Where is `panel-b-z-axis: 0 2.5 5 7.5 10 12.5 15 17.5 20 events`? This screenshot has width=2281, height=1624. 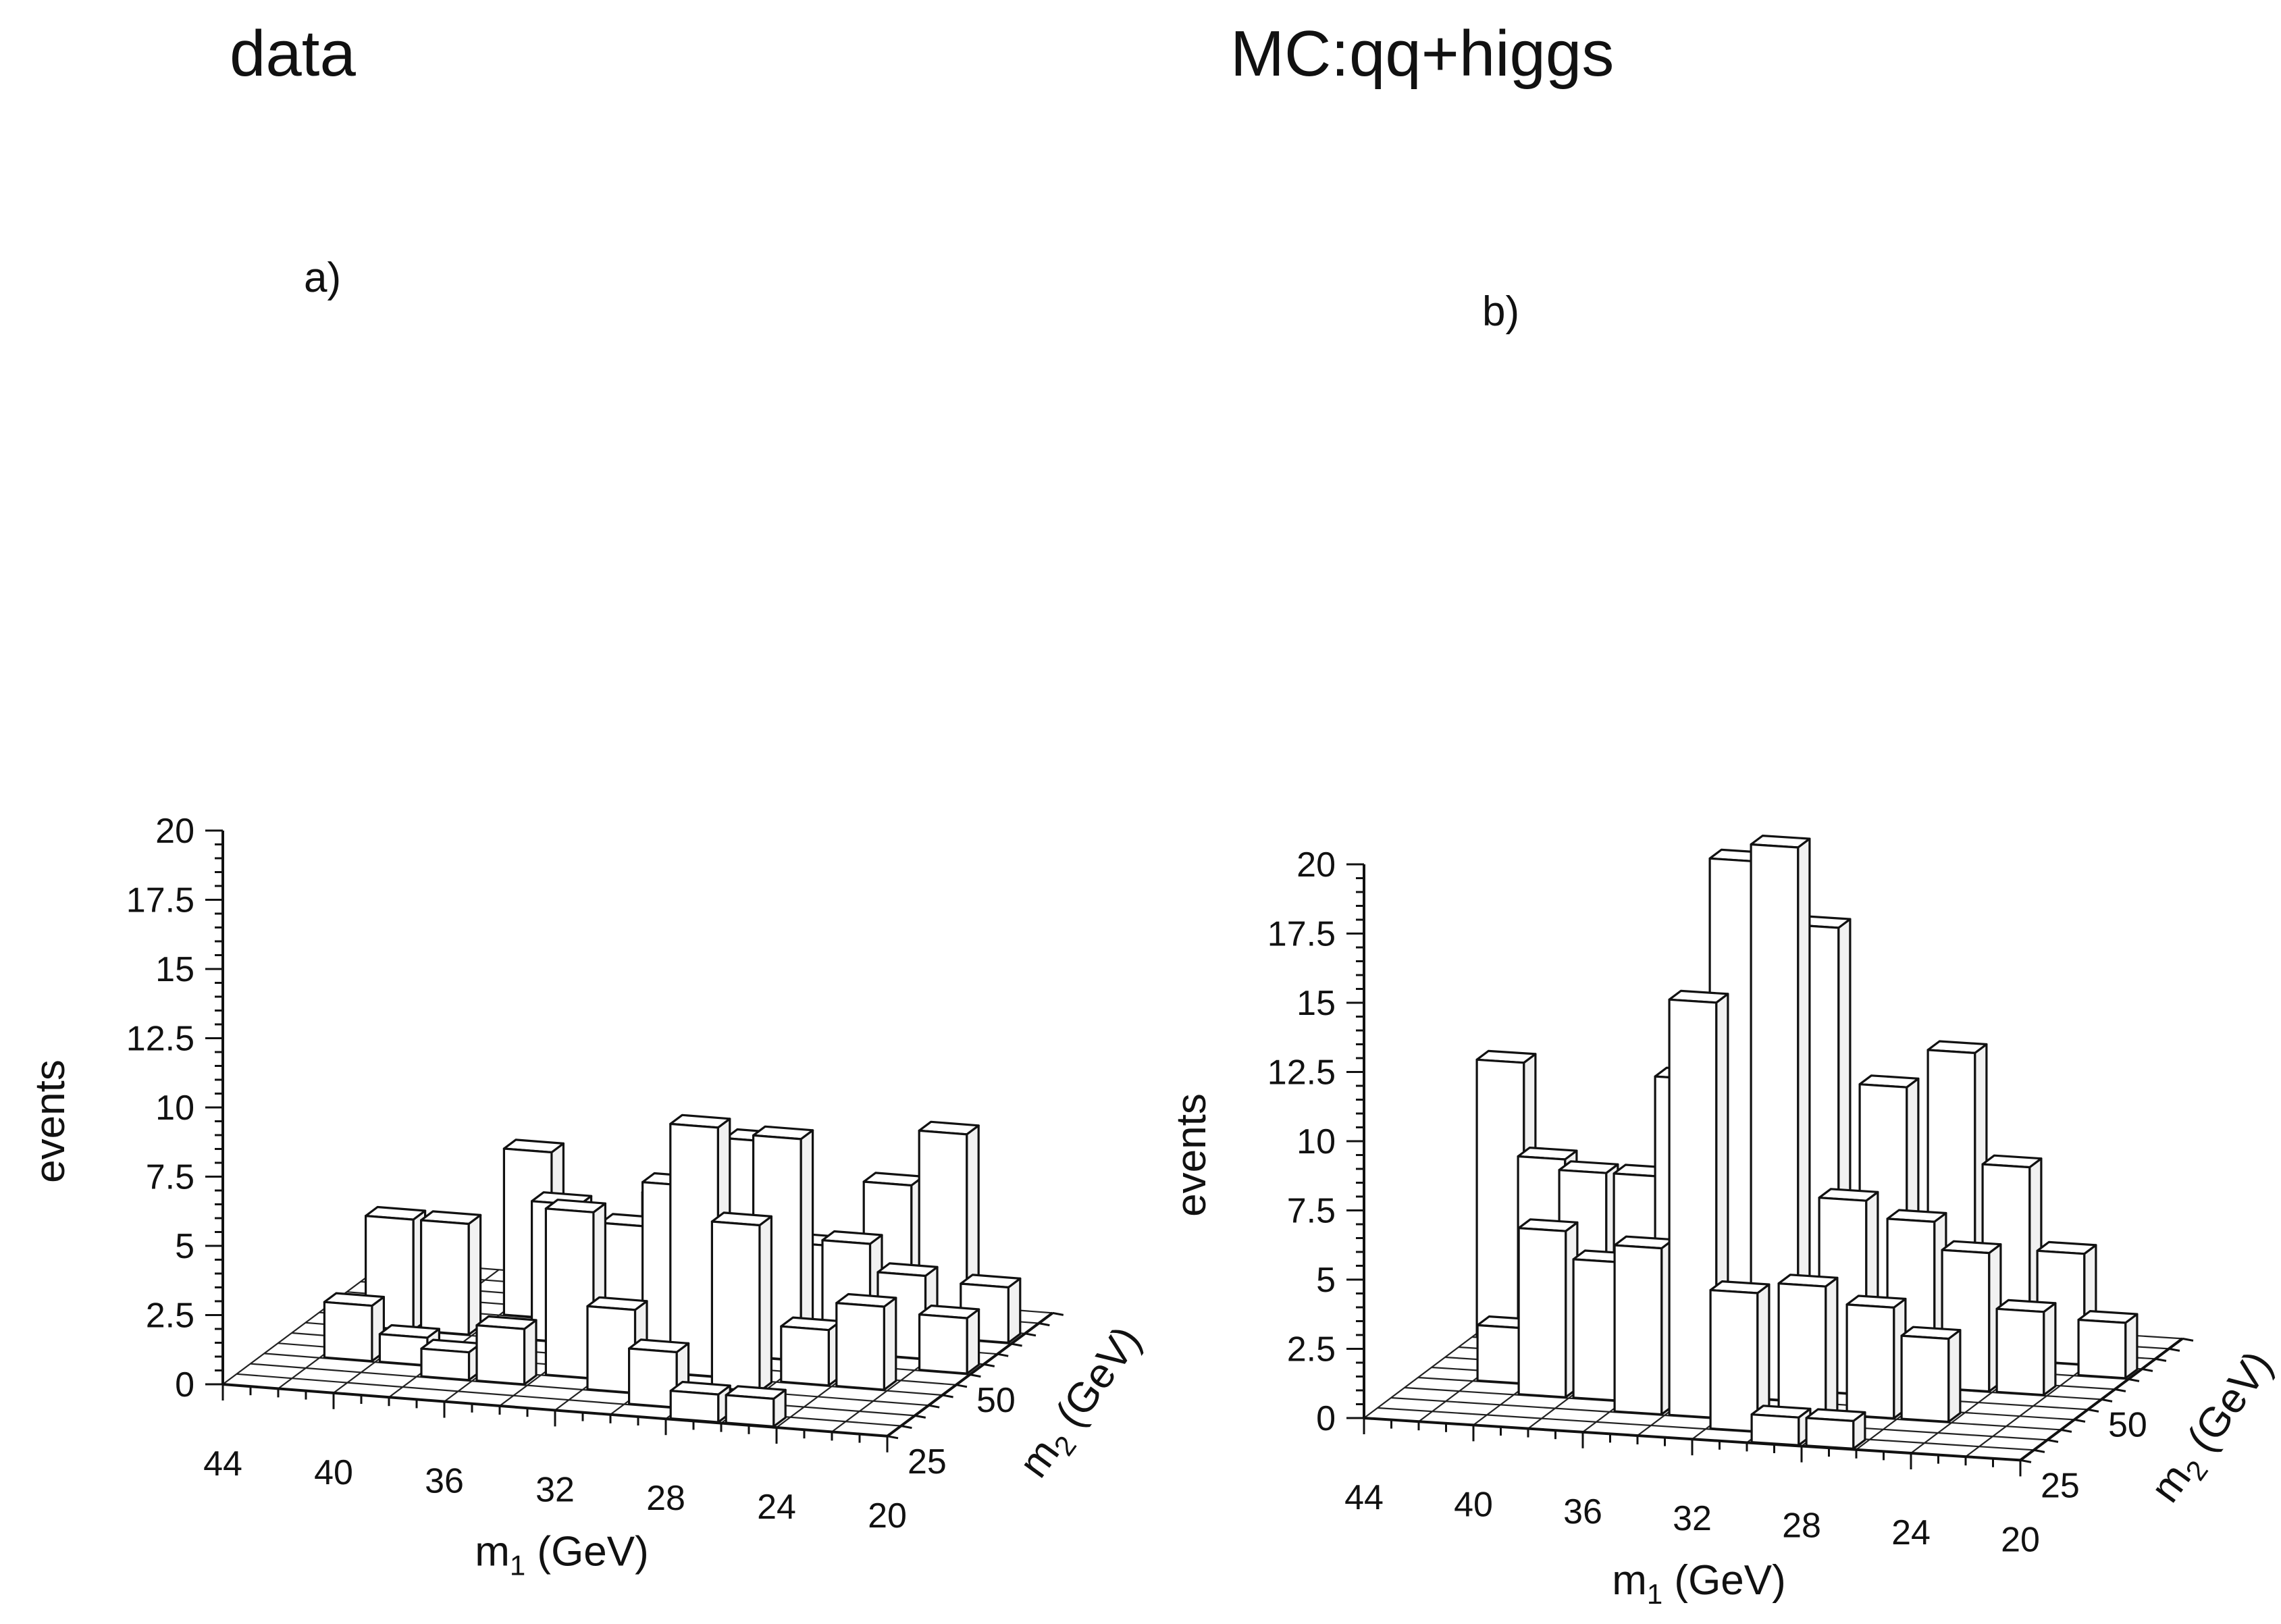 panel-b-z-axis: 0 2.5 5 7.5 10 12.5 15 17.5 20 events is located at coordinates (1266, 1142).